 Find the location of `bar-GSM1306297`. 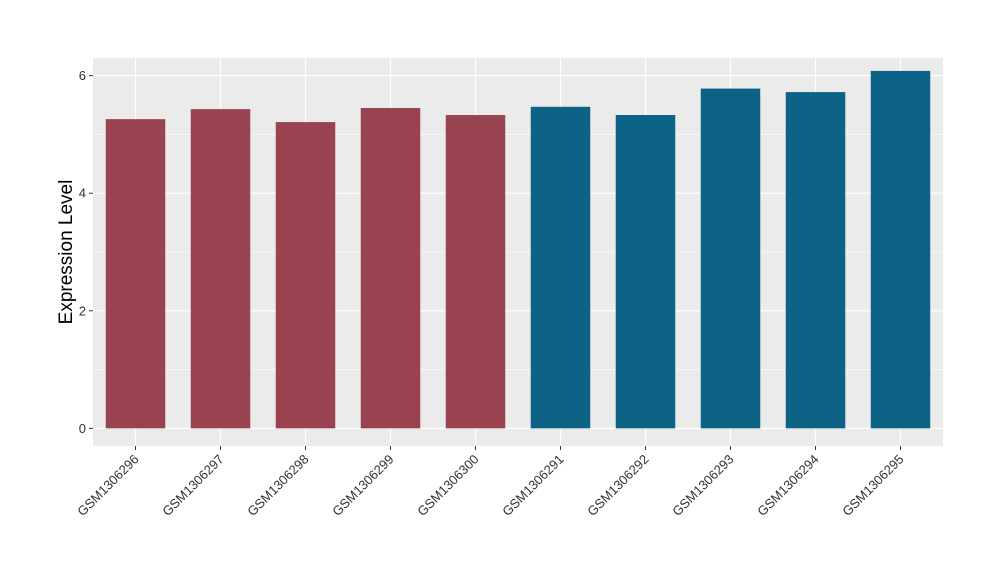

bar-GSM1306297 is located at coordinates (220, 269).